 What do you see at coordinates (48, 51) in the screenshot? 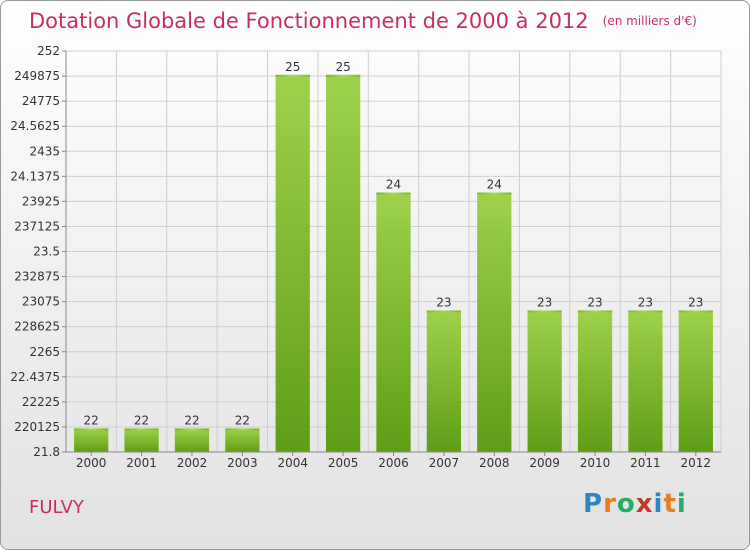
I see `y-tick-label: 252` at bounding box center [48, 51].